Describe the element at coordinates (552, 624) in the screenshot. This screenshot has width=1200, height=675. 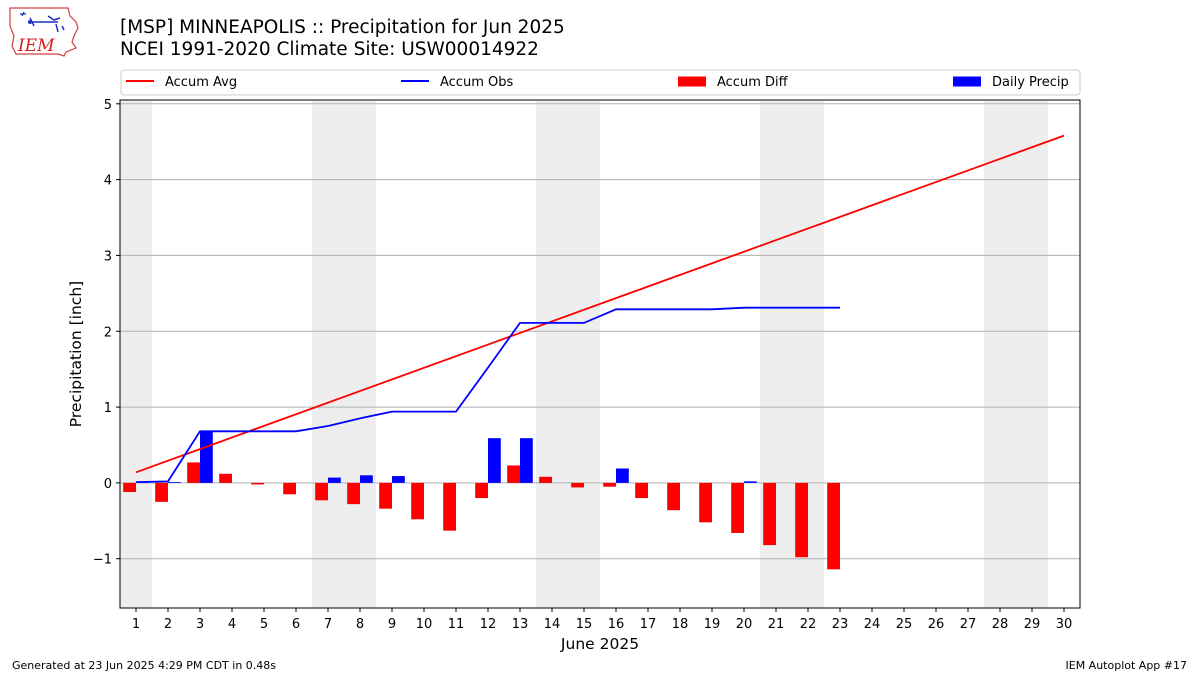
I see `x-tick-label: 14` at that location.